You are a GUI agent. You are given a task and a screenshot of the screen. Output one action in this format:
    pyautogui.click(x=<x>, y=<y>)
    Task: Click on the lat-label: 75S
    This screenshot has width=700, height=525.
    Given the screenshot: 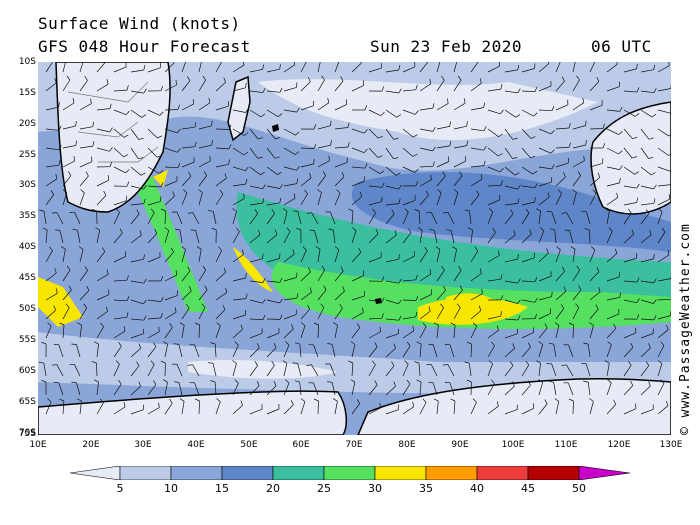 What is the action you would take?
    pyautogui.click(x=27, y=434)
    